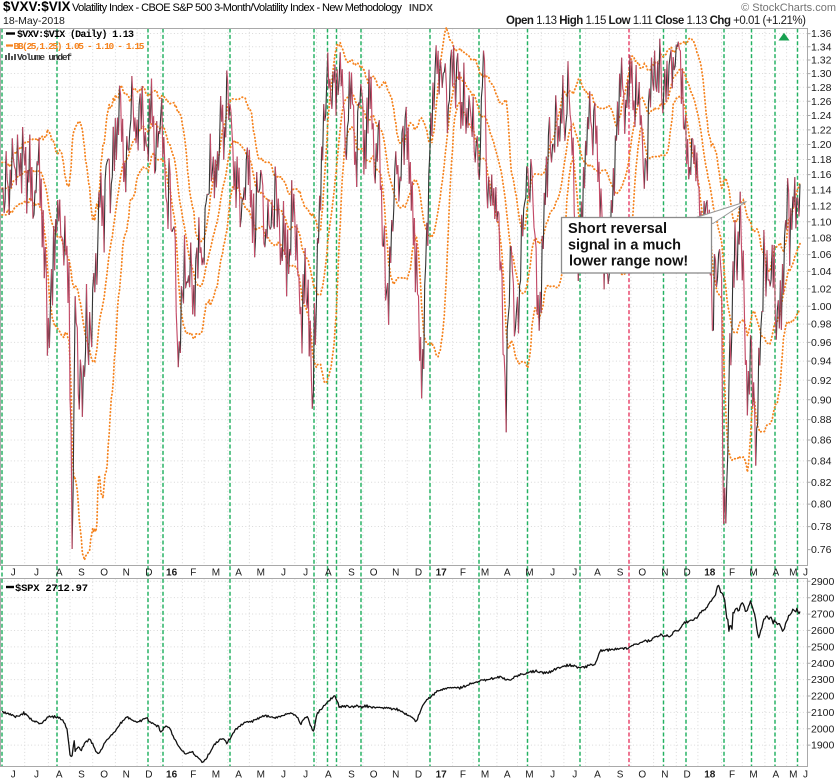 The image size is (840, 782). Describe the element at coordinates (821, 74) in the screenshot. I see `svg-text: 1.30` at that location.